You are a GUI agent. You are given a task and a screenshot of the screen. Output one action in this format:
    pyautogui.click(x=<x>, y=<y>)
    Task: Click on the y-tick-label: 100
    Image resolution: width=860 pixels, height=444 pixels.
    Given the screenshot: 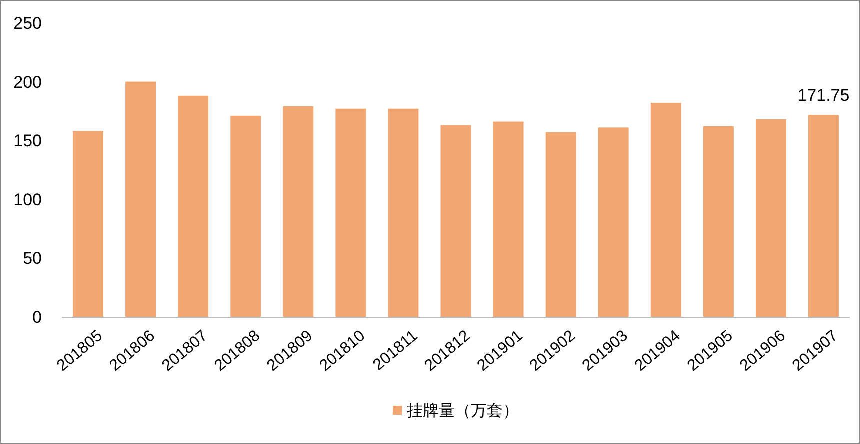 What is the action you would take?
    pyautogui.click(x=28, y=200)
    